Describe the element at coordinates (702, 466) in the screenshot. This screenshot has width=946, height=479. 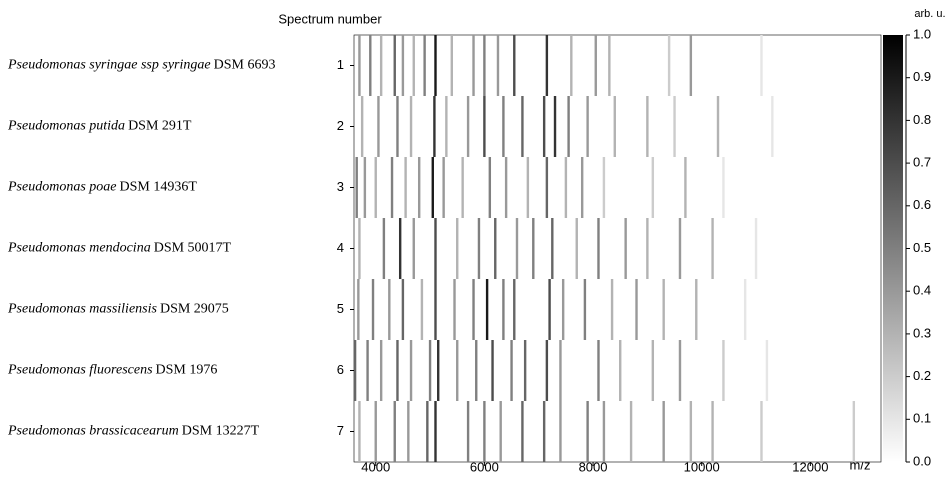
I see `x-tick-label: 10000` at that location.